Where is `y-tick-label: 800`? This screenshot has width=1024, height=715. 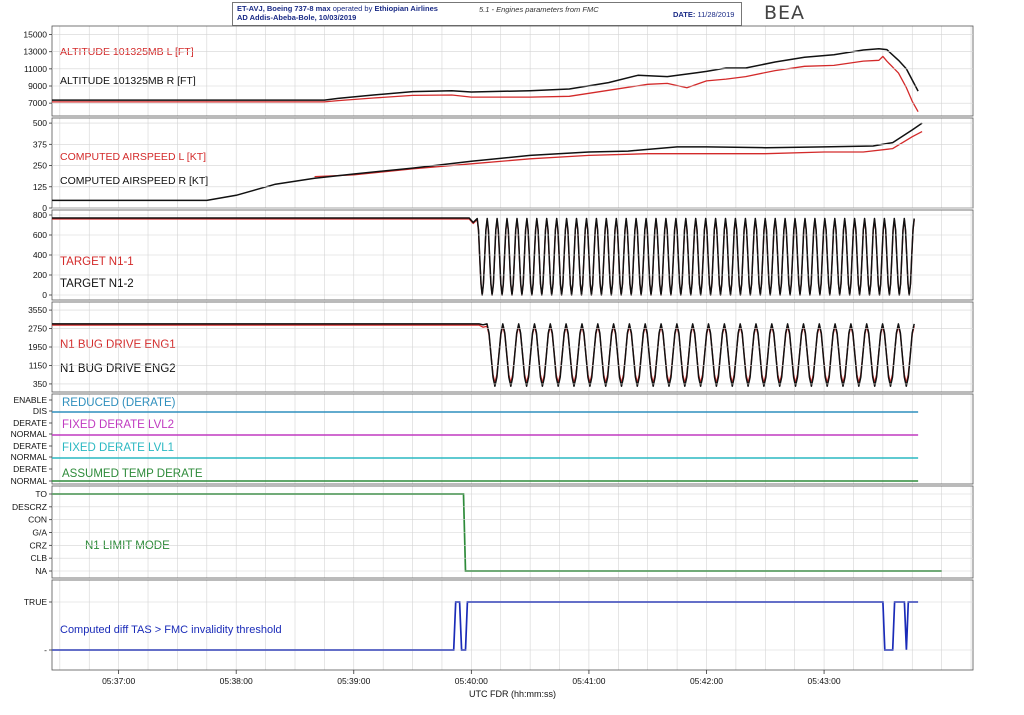
y-tick-label: 800 is located at coordinates (40, 215).